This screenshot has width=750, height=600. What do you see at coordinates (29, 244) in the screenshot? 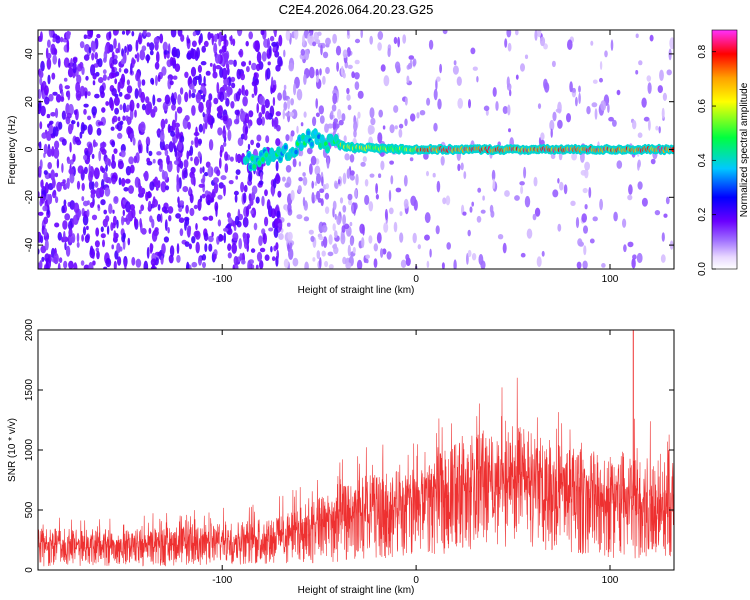
I see `heatmap-ytick-label: -40` at bounding box center [29, 244].